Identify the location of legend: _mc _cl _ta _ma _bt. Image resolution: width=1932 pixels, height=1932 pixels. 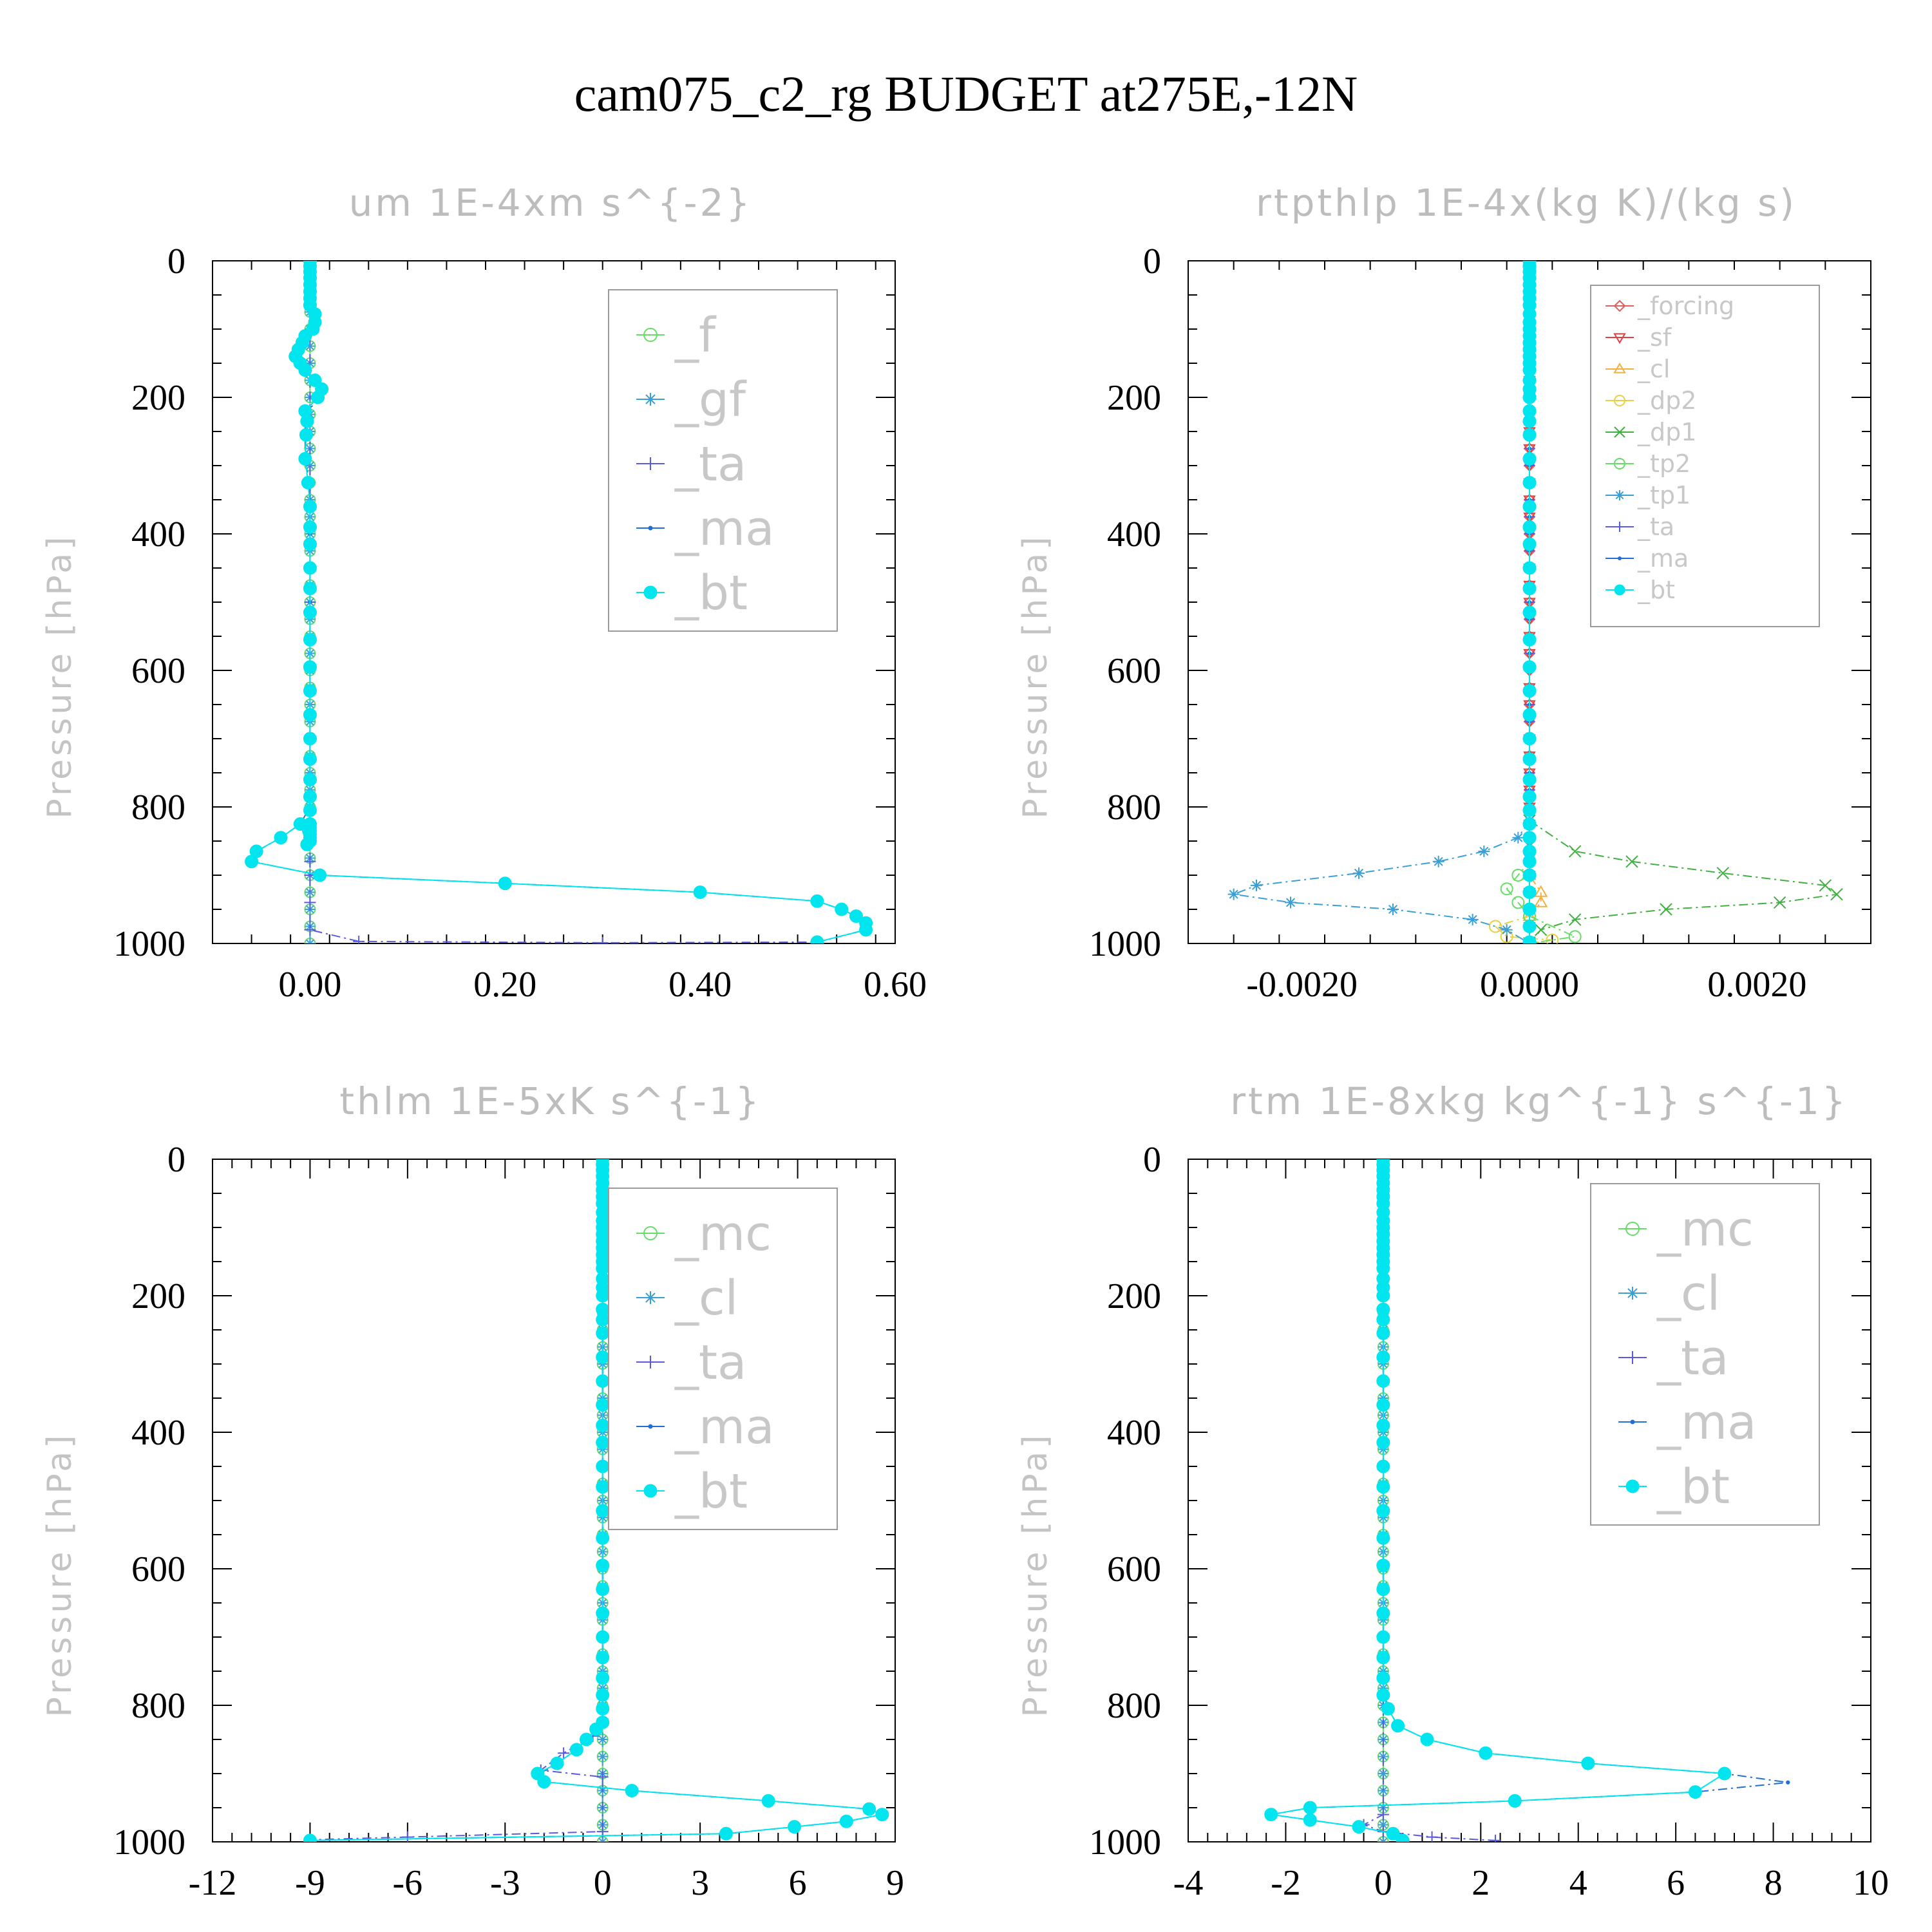
(1705, 1354).